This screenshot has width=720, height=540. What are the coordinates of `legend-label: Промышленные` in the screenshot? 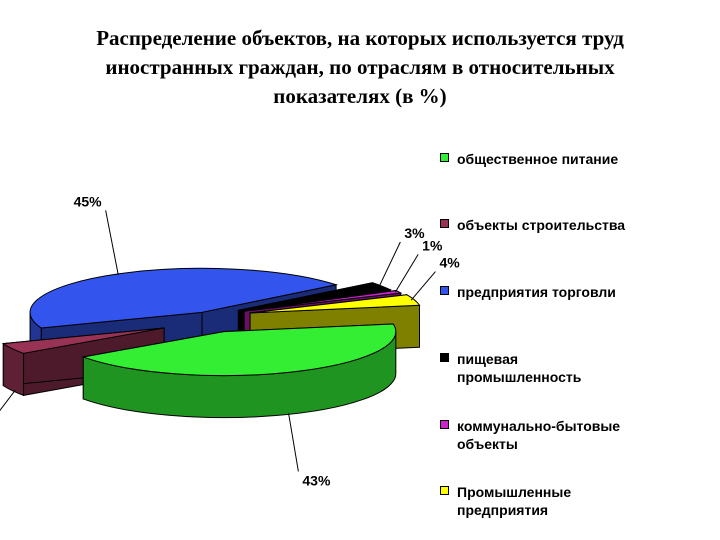 It's located at (514, 492).